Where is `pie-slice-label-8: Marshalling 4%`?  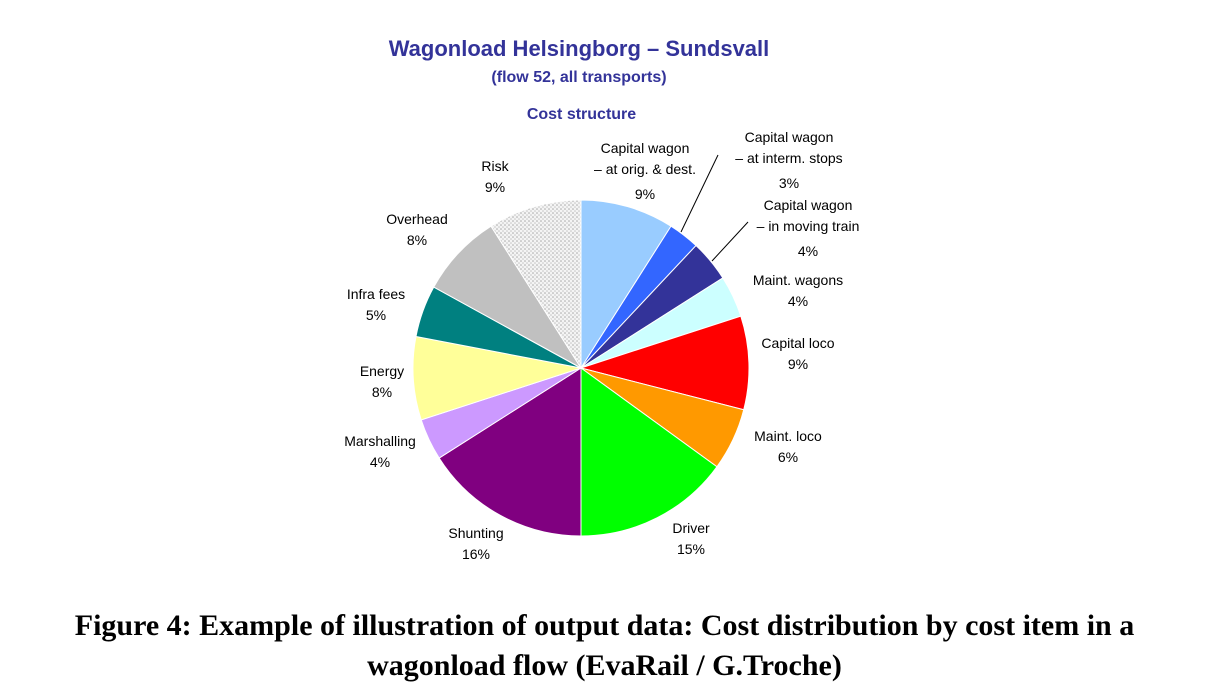
pie-slice-label-8: Marshalling 4% is located at coordinates (380, 451).